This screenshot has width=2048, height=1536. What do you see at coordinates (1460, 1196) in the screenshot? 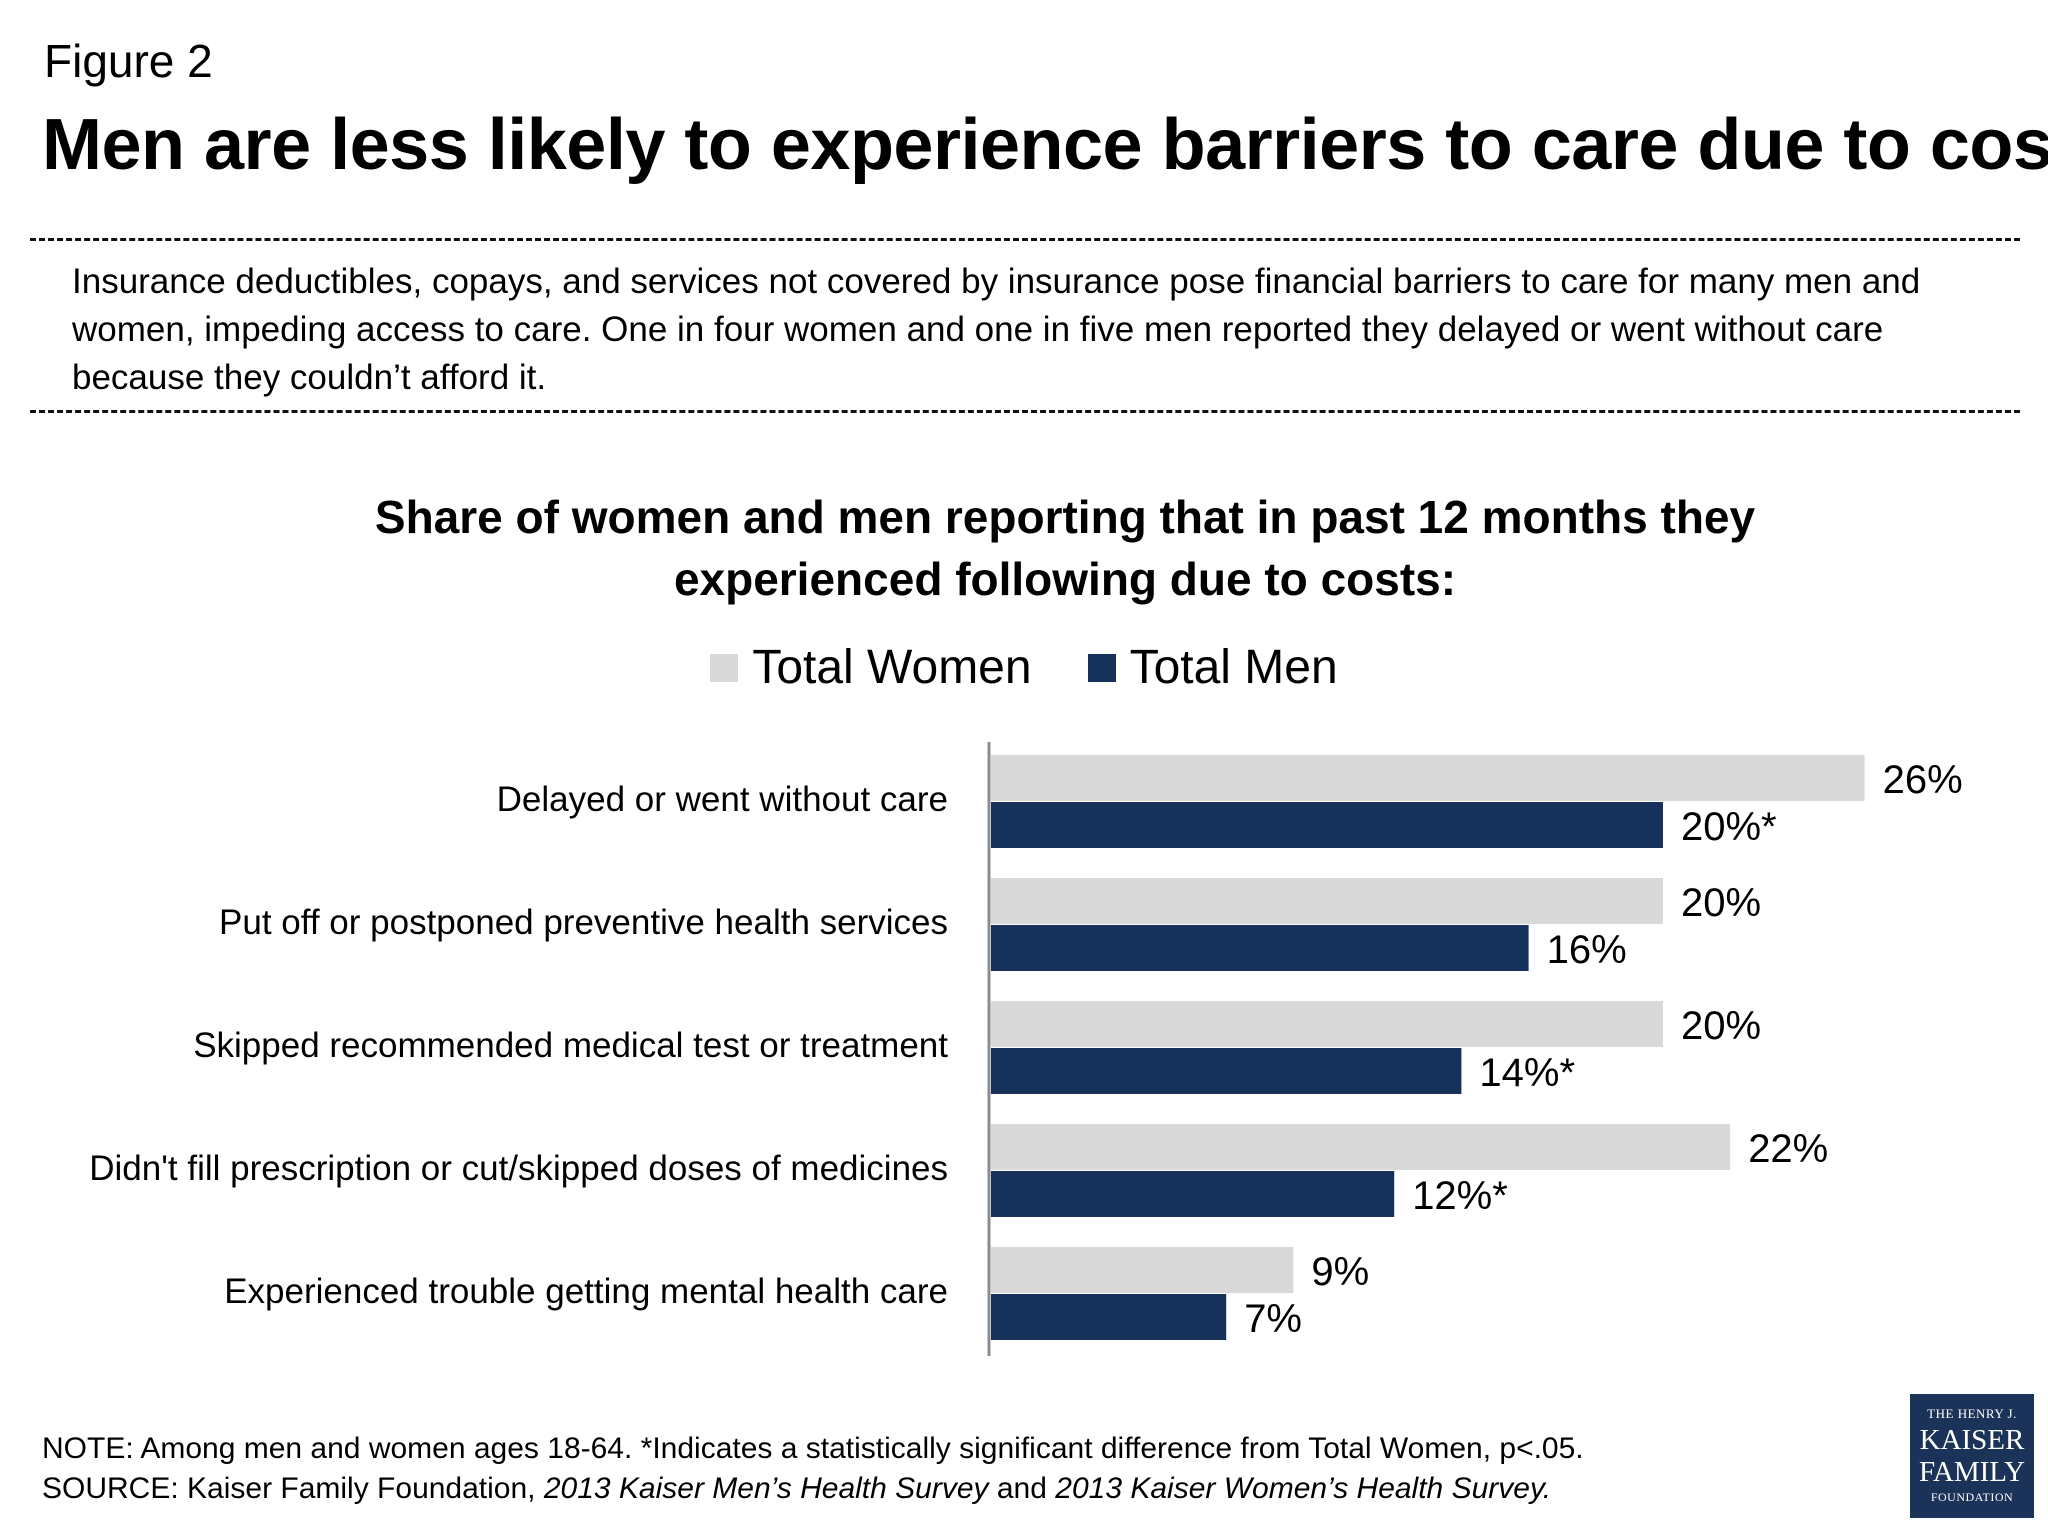
I see `data-label: 12%*` at bounding box center [1460, 1196].